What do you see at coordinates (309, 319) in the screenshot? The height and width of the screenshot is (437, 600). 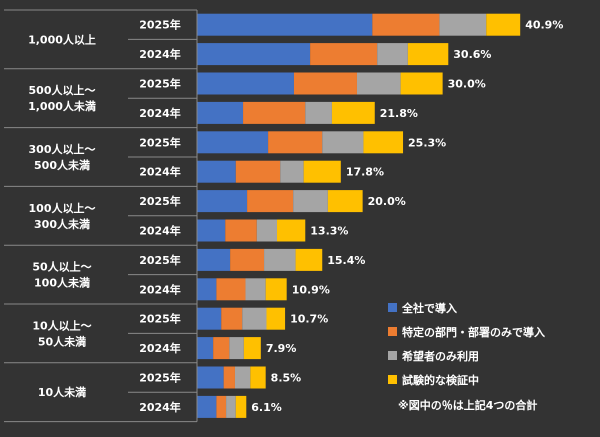 I see `total-label: 10.7%` at bounding box center [309, 319].